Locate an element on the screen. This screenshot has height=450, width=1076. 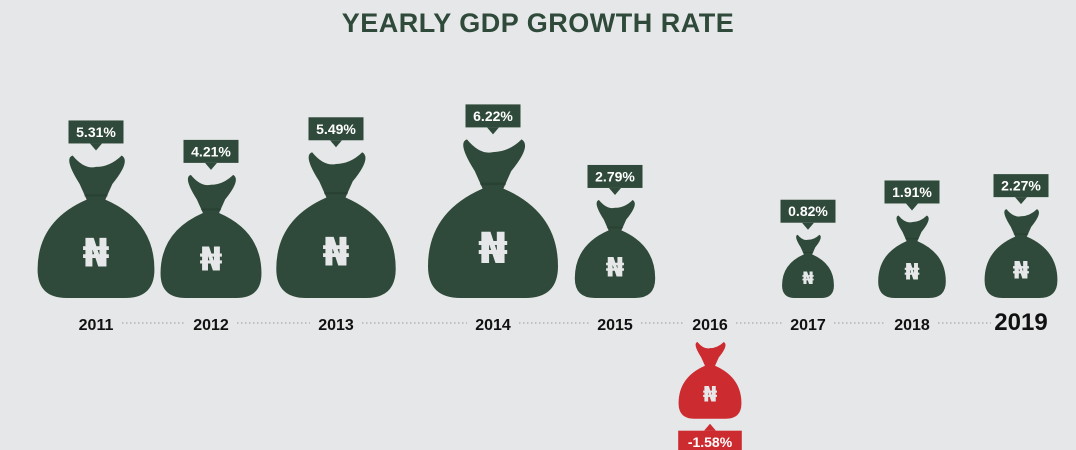
value-label: 0.82% is located at coordinates (808, 211).